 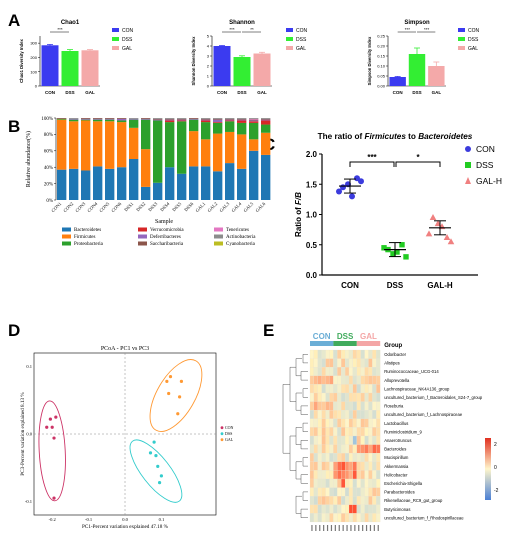 What do you see at coordinates (298, 221) in the screenshot?
I see `ylabel-part: Ratio of` at bounding box center [298, 221].